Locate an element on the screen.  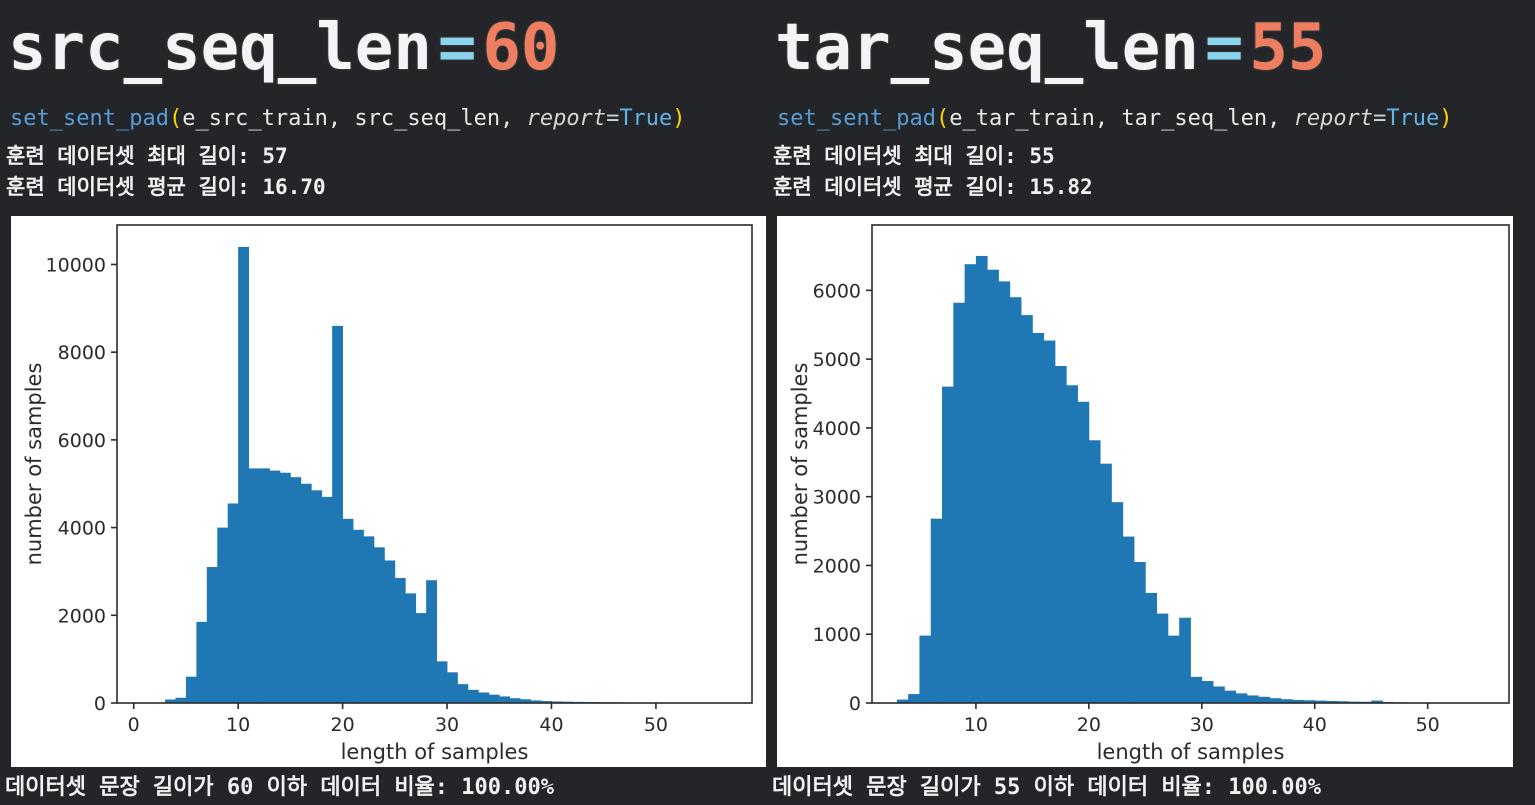
tar-title: tar_seq_len=55 is located at coordinates (1155, 48).